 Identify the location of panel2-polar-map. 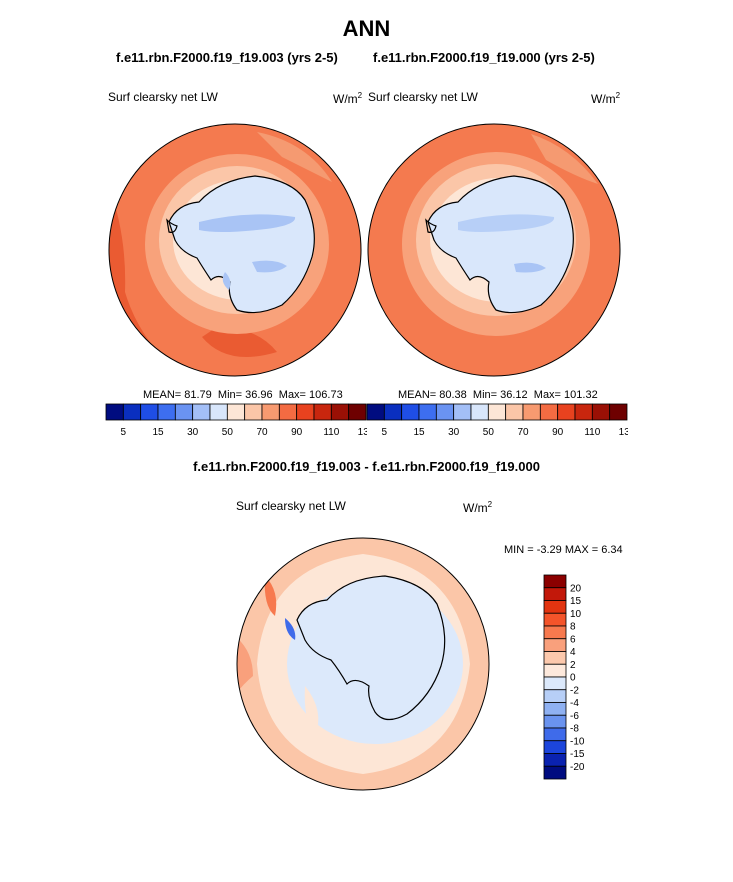
(494, 250).